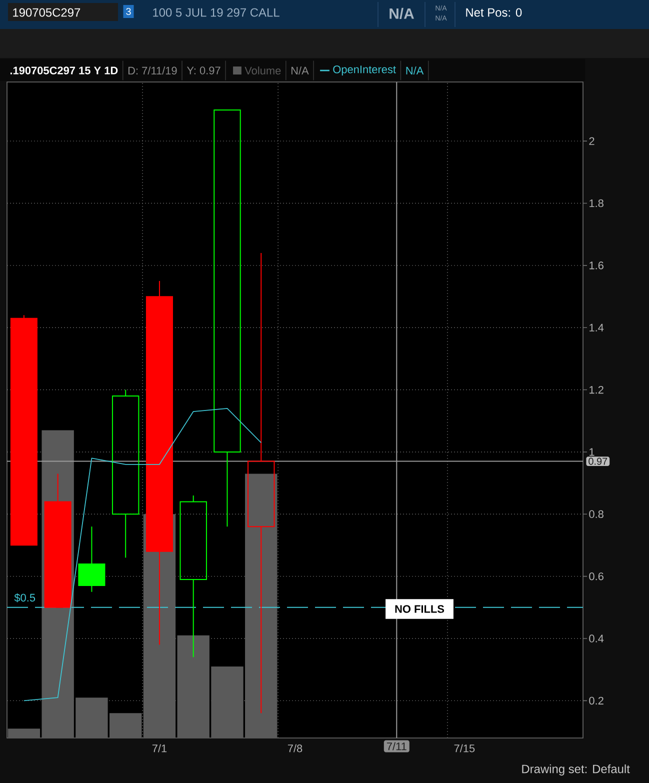 This screenshot has height=783, width=649. I want to click on x-tick-label: 7/11, so click(396, 746).